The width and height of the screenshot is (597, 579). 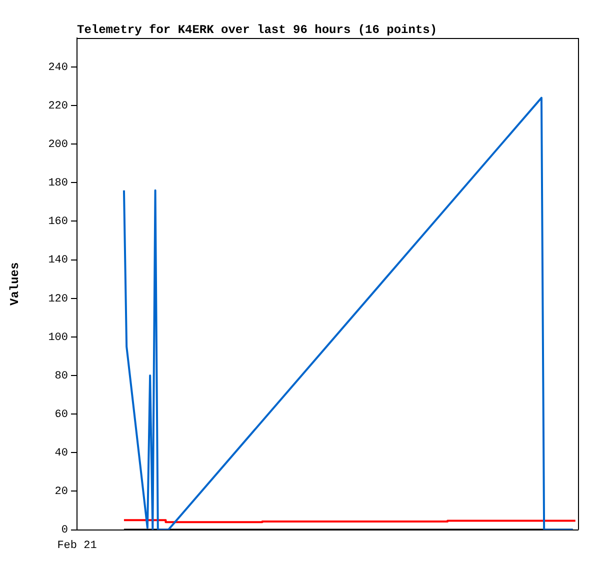 I want to click on y-tick-label: 100, so click(x=58, y=338).